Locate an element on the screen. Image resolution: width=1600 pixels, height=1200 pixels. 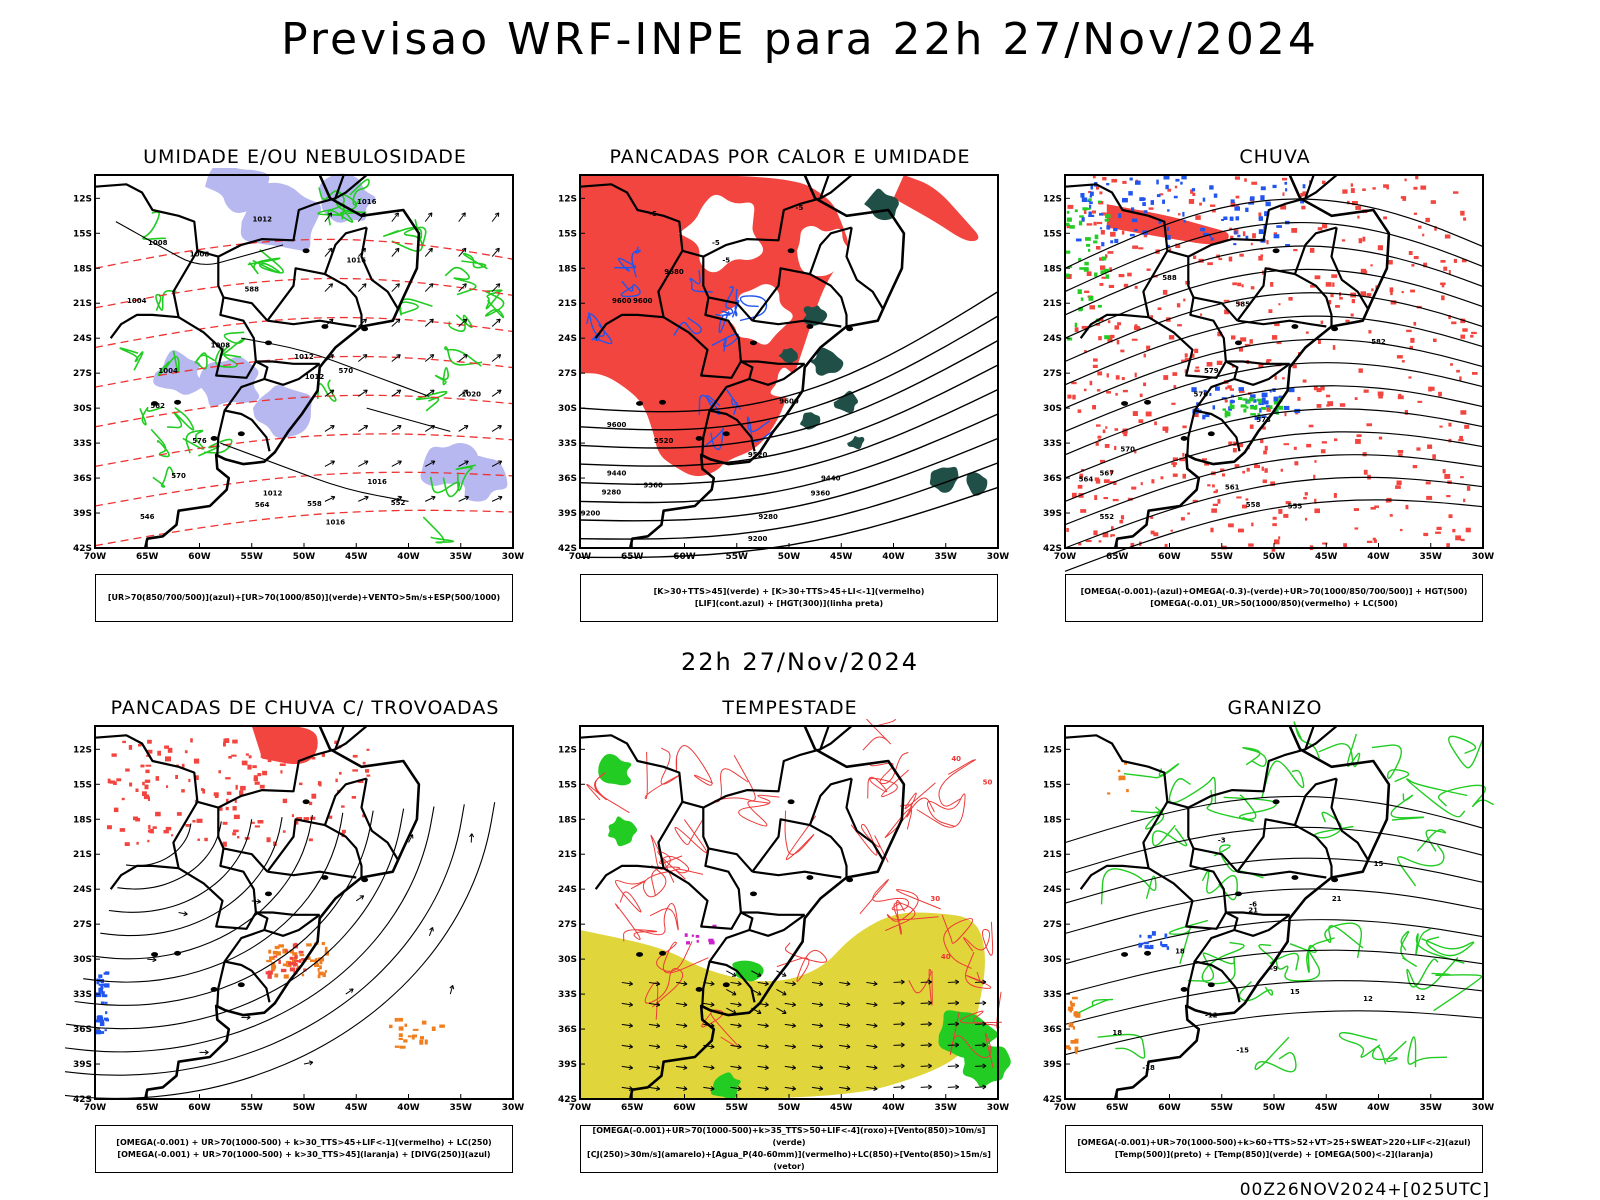
contour-label: 588 is located at coordinates (1169, 278).